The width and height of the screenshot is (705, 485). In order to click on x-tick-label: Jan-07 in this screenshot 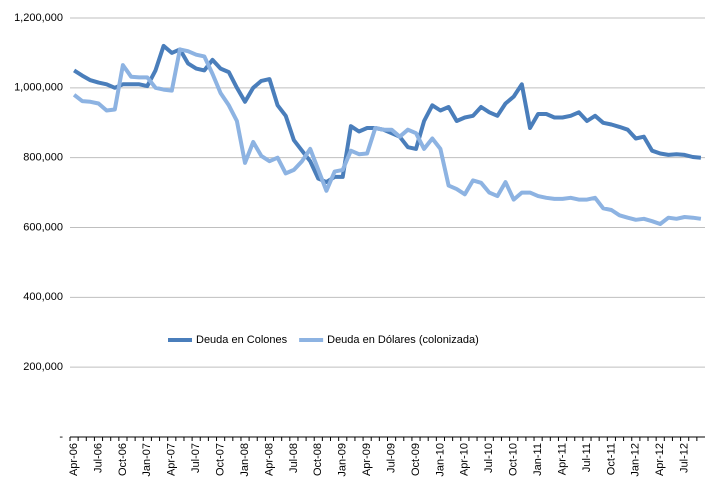, I will do `click(147, 460)`.